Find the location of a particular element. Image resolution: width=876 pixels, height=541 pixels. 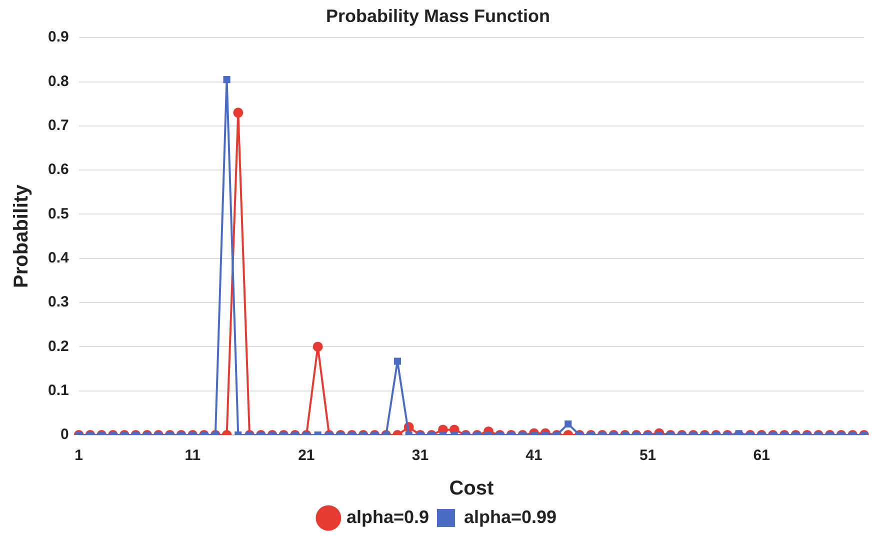

y-axis-title: Probability is located at coordinates (21, 236).